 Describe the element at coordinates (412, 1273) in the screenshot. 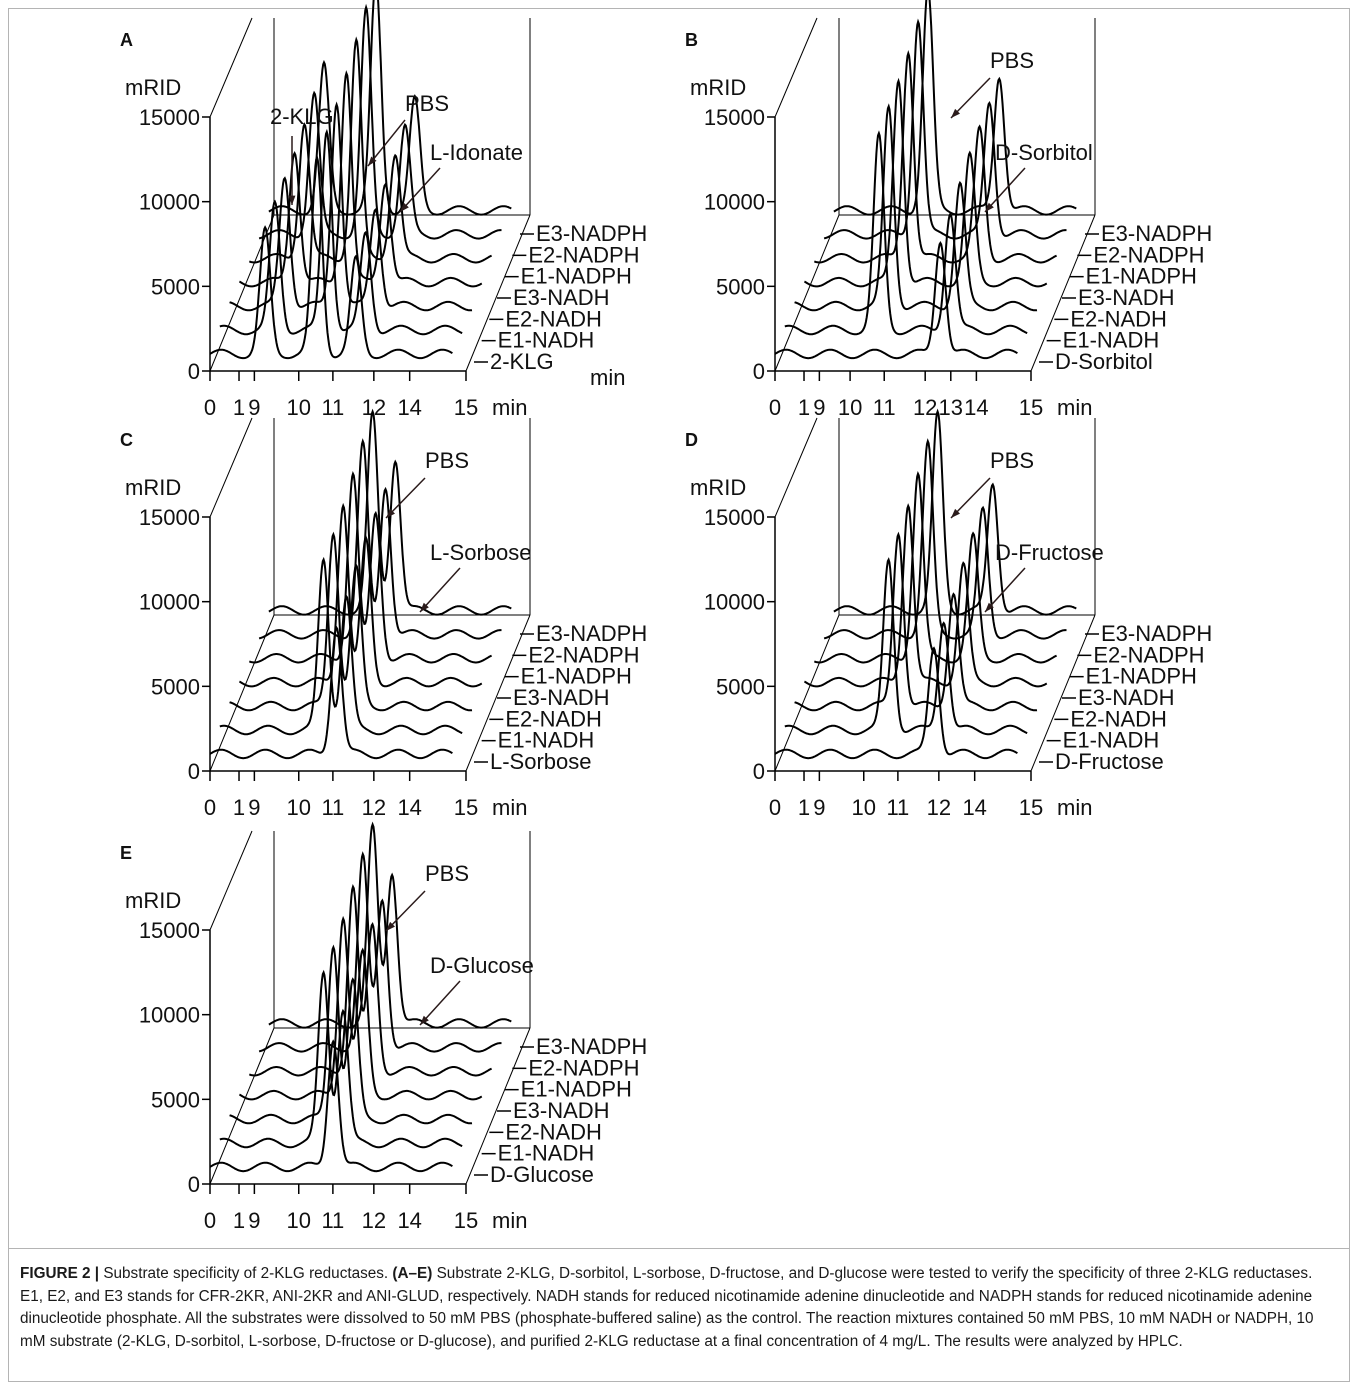

I see `caption-bold: (A–E)` at that location.